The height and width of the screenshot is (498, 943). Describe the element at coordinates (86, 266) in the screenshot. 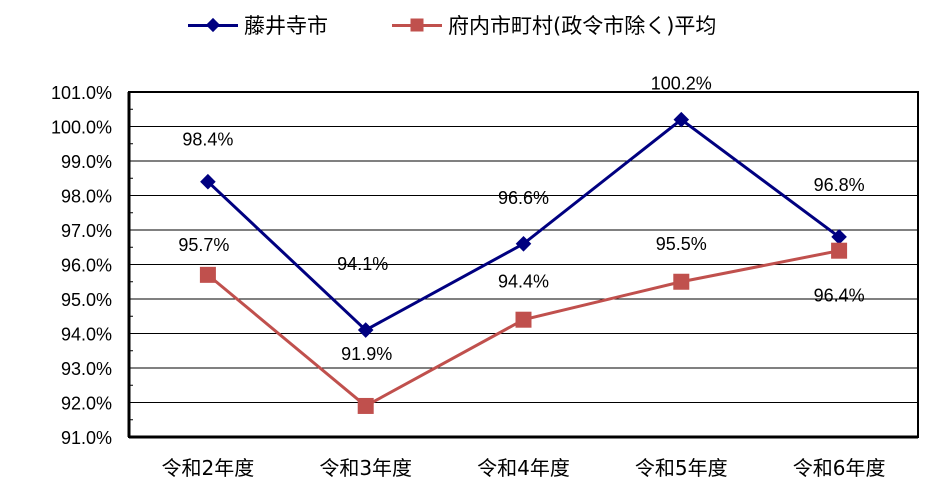

I see `y-tick-label: 96.0%` at that location.